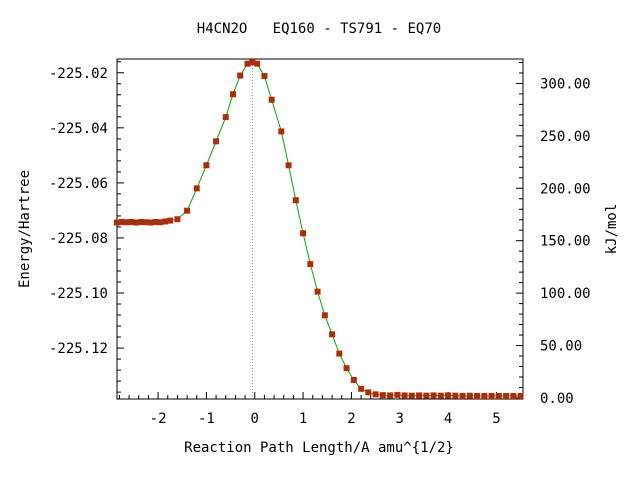  Describe the element at coordinates (78, 184) in the screenshot. I see `y-tick-label: -225.06` at that location.